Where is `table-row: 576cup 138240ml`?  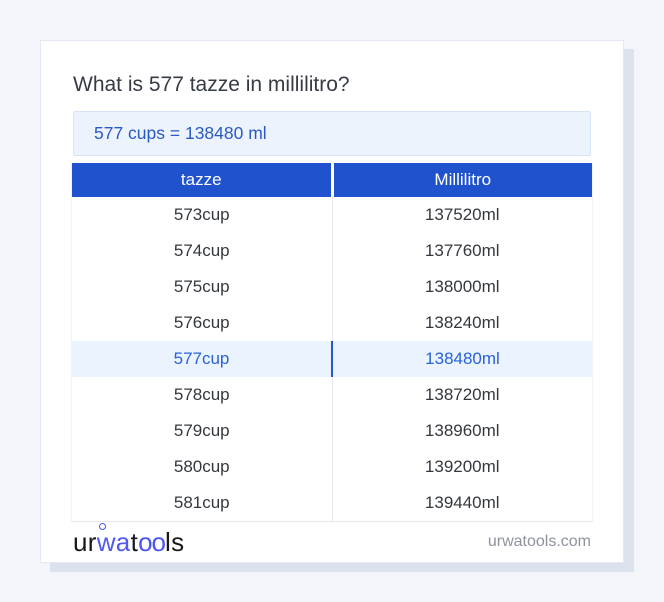 table-row: 576cup 138240ml is located at coordinates (332, 323).